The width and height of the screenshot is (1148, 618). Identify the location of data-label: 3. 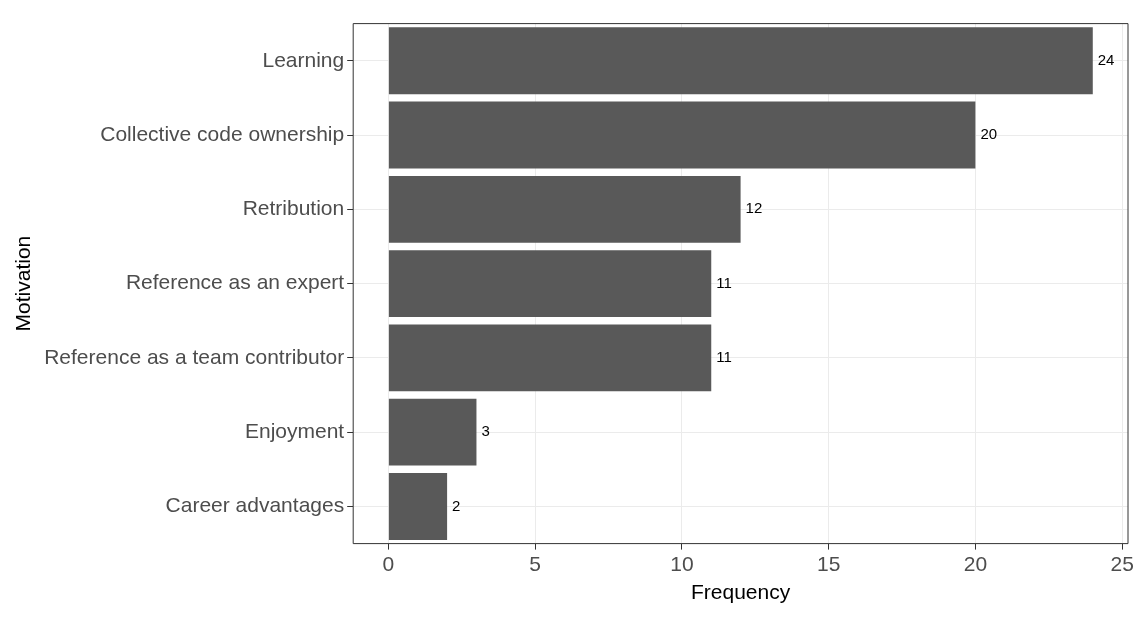
(485, 431).